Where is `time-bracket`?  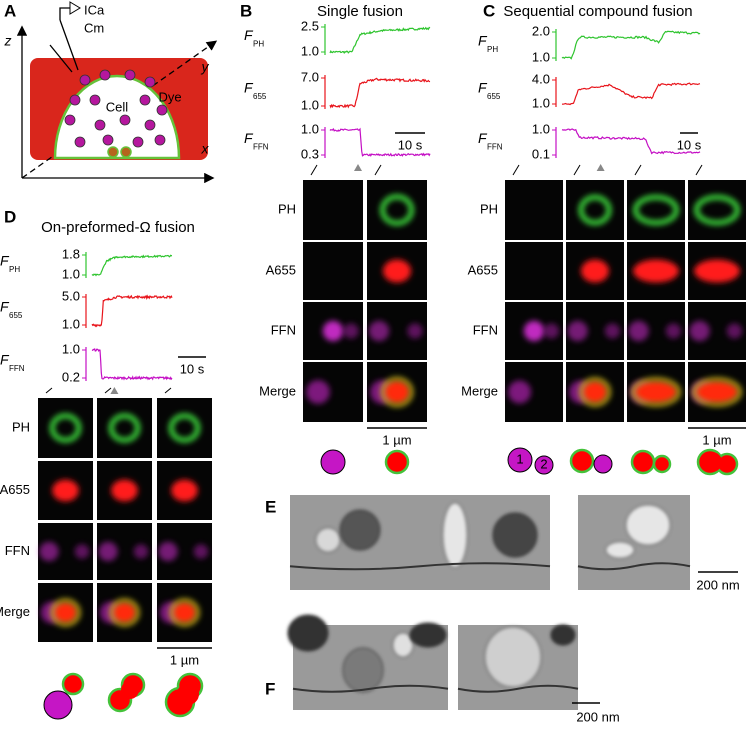 time-bracket is located at coordinates (314, 170).